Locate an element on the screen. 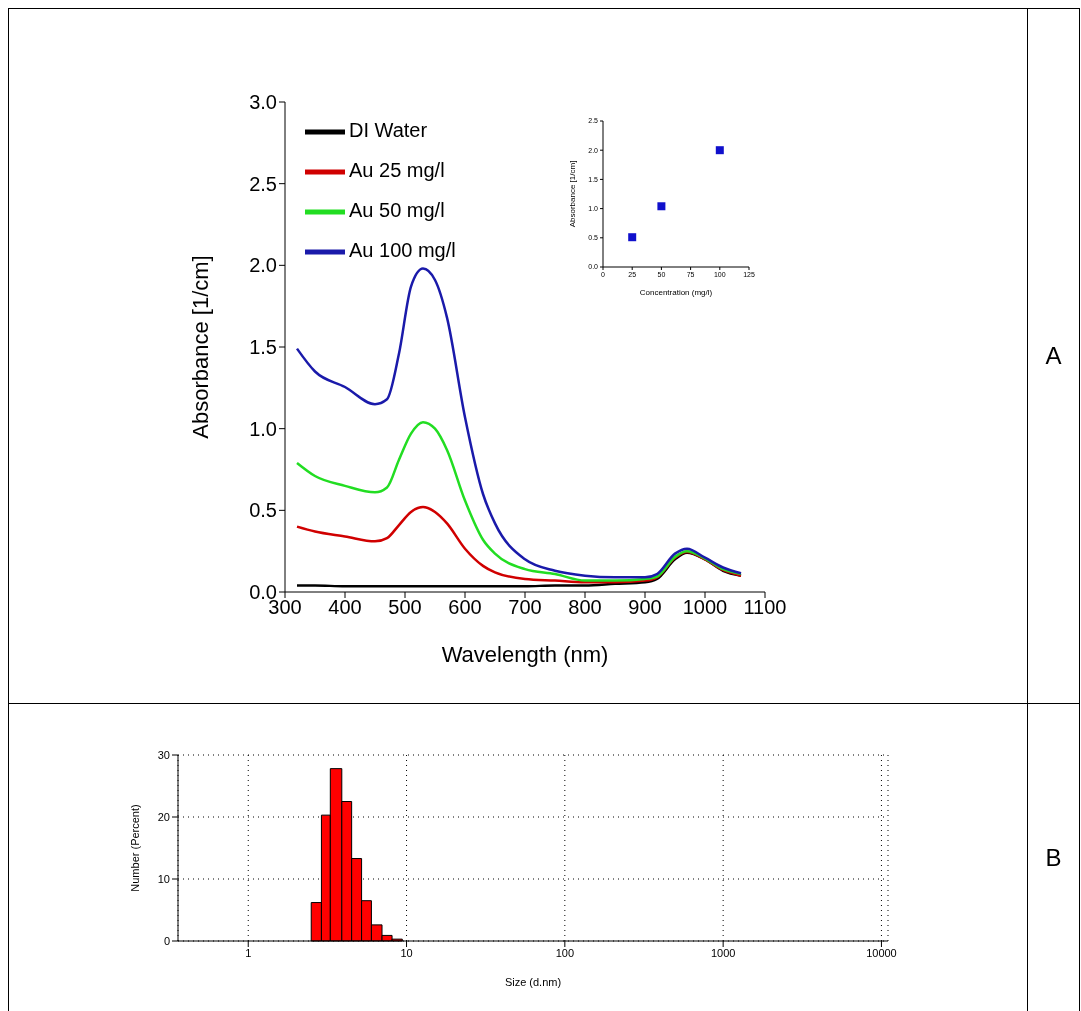 The height and width of the screenshot is (1011, 1081). y-tick-label: 3.0 is located at coordinates (263, 102).